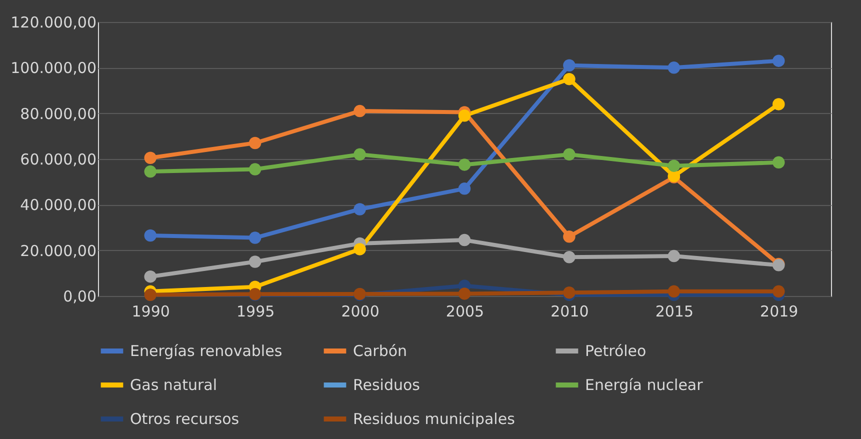  What do you see at coordinates (58, 159) in the screenshot?
I see `y-tick-label: 60.000,00` at bounding box center [58, 159].